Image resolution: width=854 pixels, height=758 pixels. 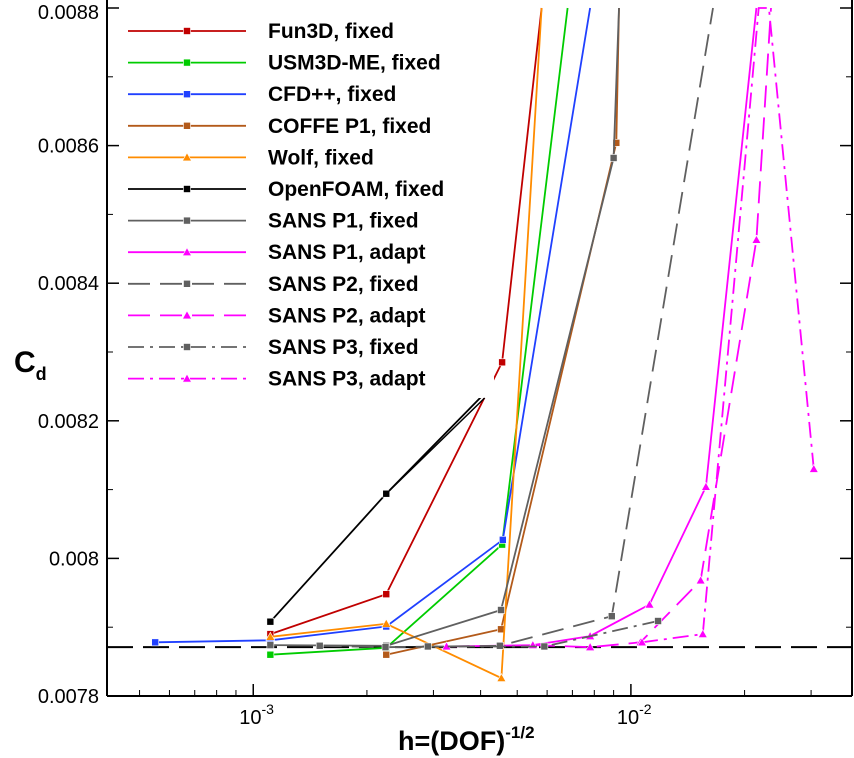 I want to click on legend-item-cfd-fixed: CFD++, fixed, so click(x=262, y=94).